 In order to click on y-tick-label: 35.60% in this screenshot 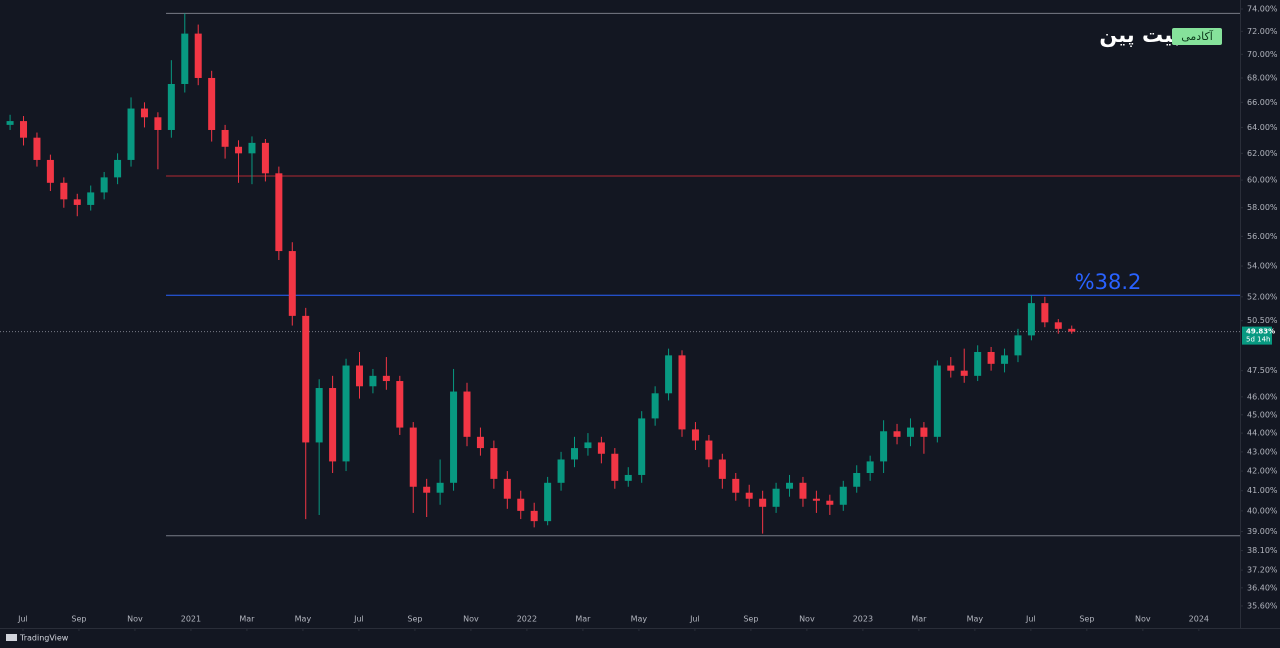, I will do `click(1262, 605)`.